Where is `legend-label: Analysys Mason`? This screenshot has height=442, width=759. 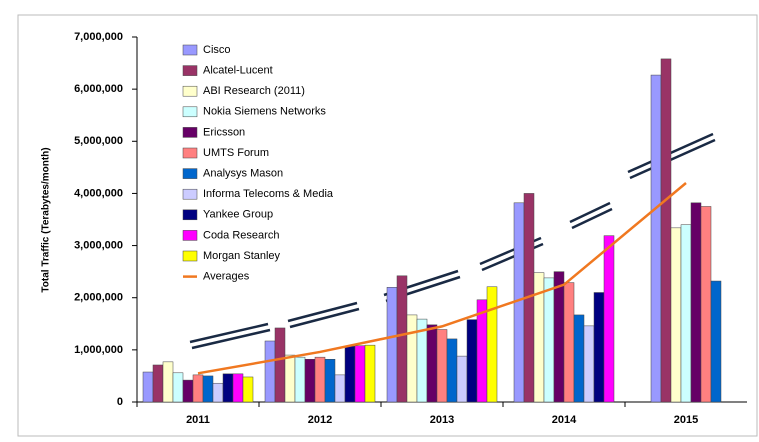
legend-label: Analysys Mason is located at coordinates (243, 174).